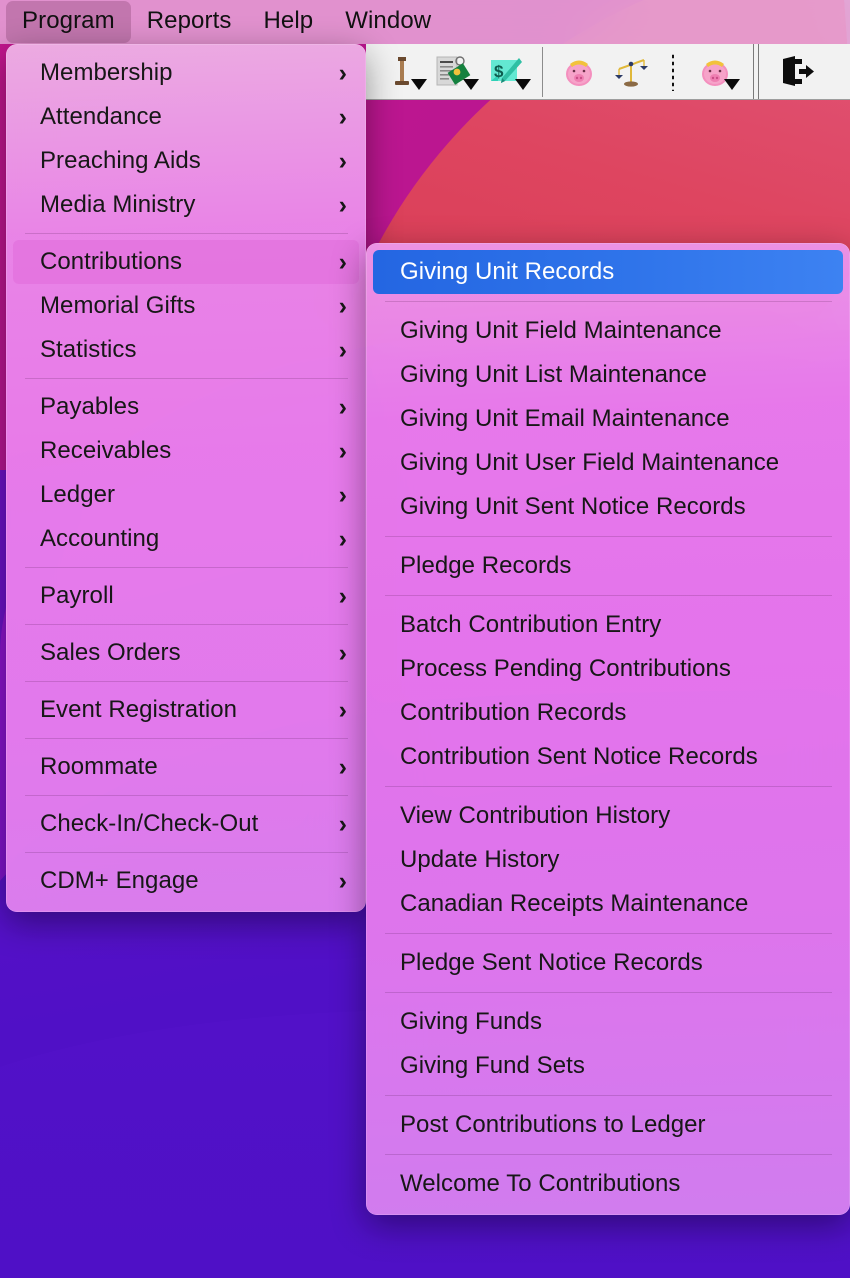 Image resolution: width=850 pixels, height=1278 pixels. I want to click on menu-item-memorial-gifts: Memorial Gifts ›, so click(186, 306).